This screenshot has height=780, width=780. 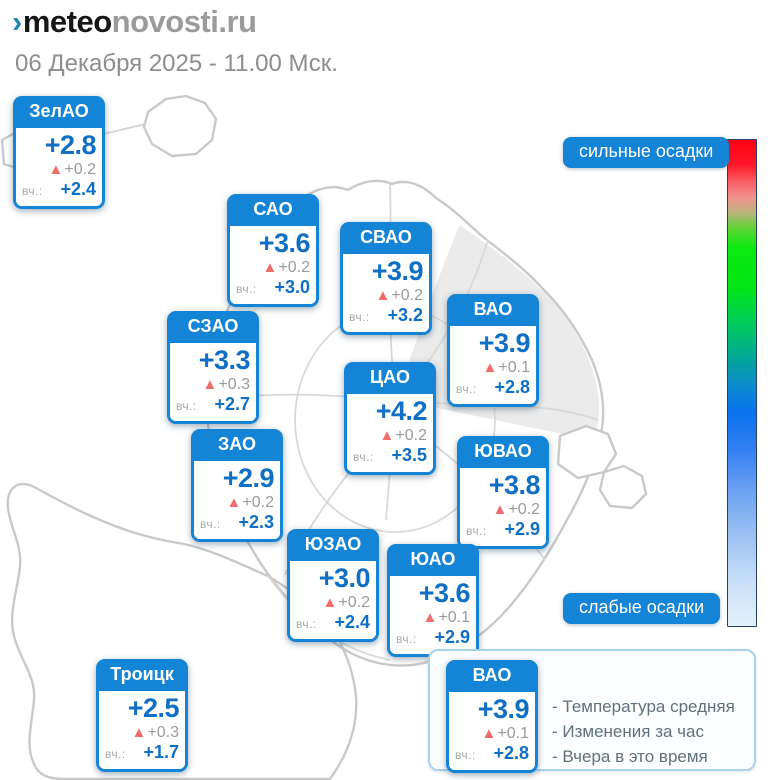 What do you see at coordinates (386, 239) in the screenshot?
I see `district-name: СВАО` at bounding box center [386, 239].